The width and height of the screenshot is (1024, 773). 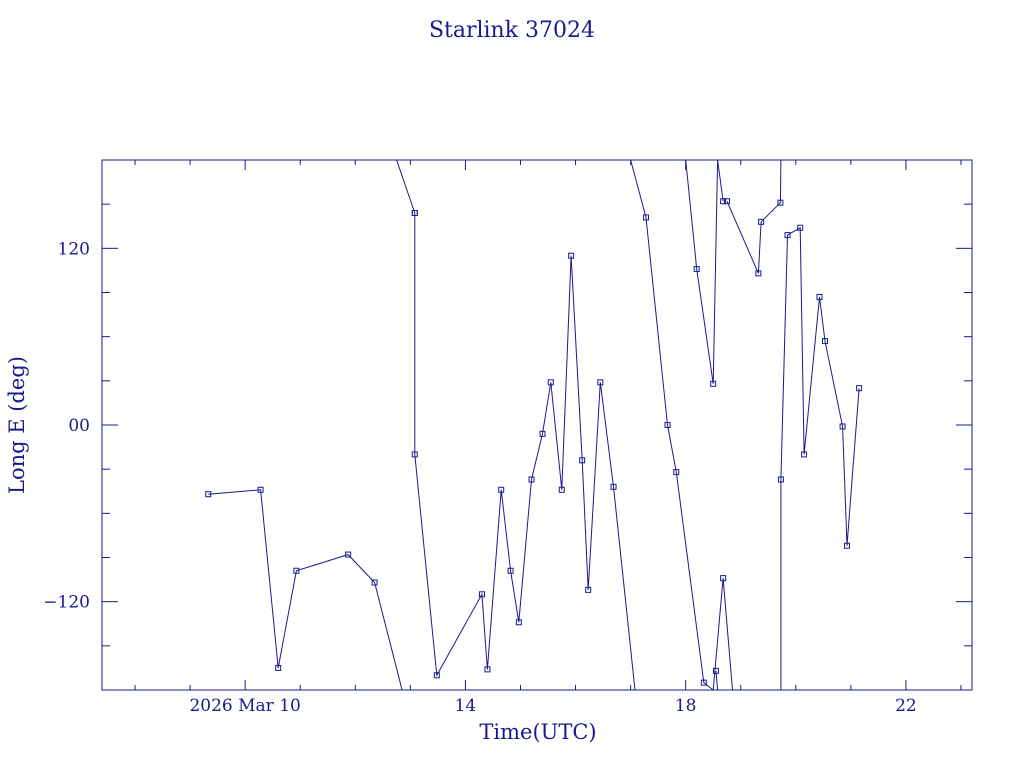 What do you see at coordinates (906, 706) in the screenshot?
I see `x-tick-label: 22` at bounding box center [906, 706].